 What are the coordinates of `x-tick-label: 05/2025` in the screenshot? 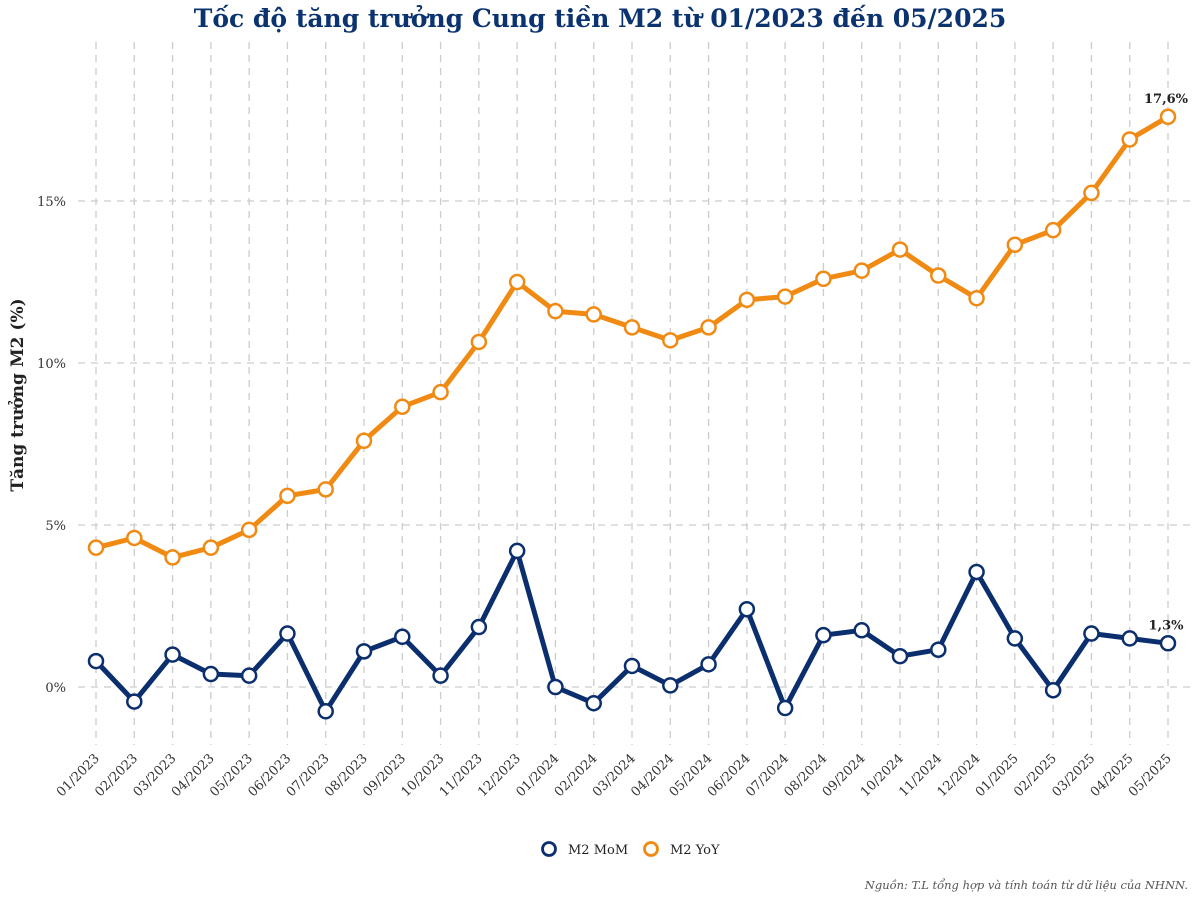 It's located at (1150, 775).